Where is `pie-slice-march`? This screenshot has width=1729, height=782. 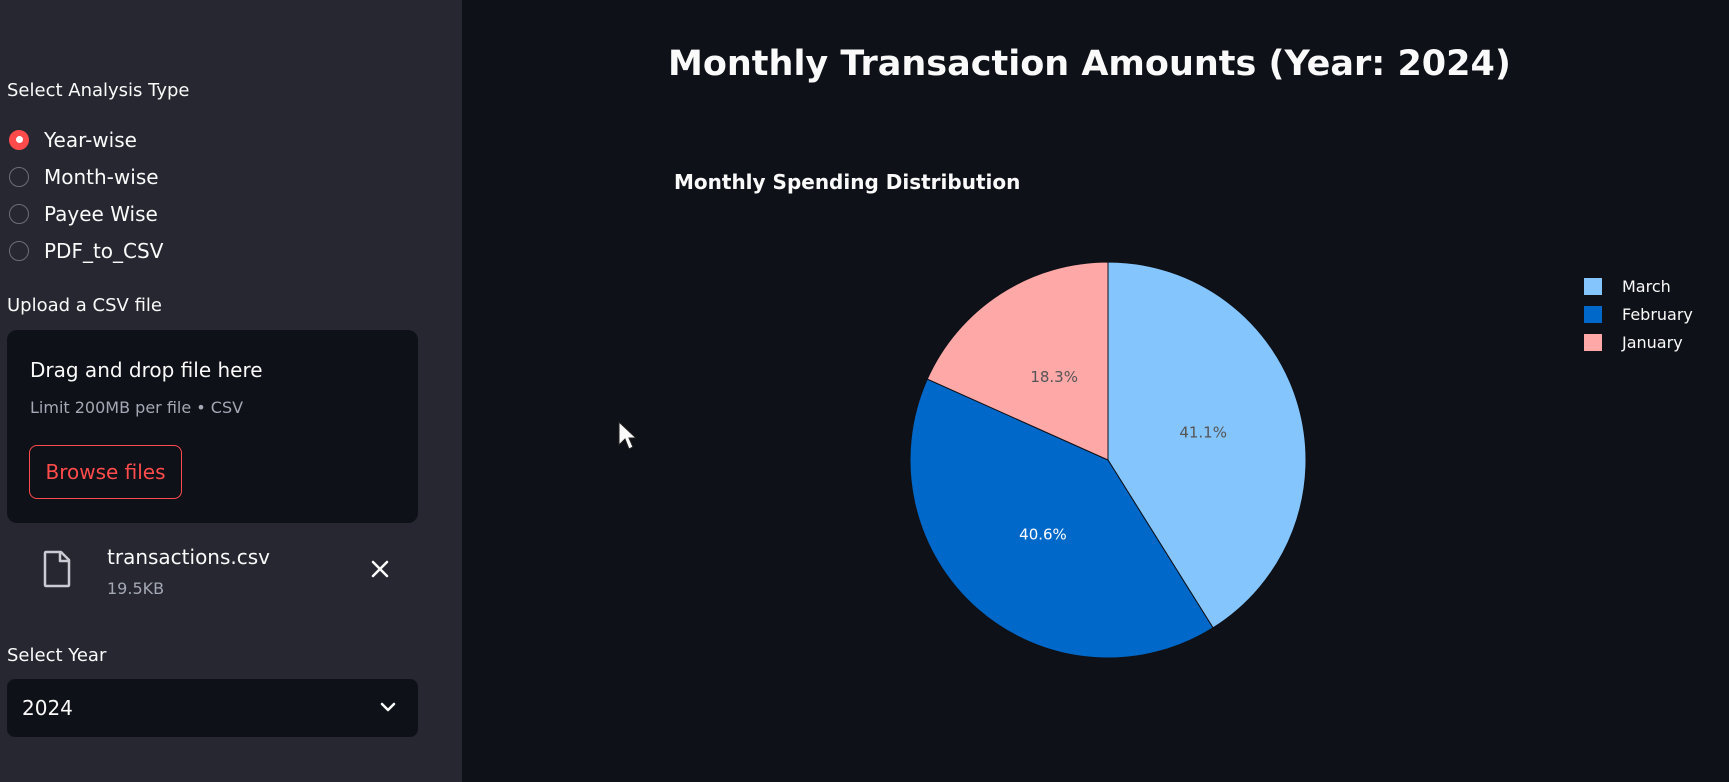 pie-slice-march is located at coordinates (1207, 445).